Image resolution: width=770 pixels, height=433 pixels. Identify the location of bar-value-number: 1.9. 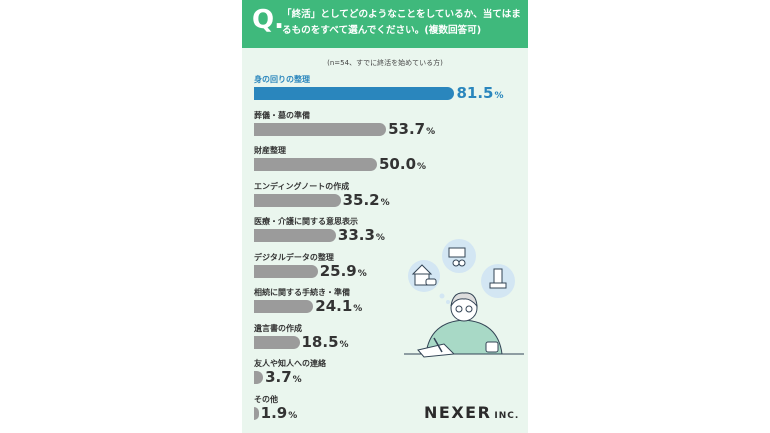
(274, 412).